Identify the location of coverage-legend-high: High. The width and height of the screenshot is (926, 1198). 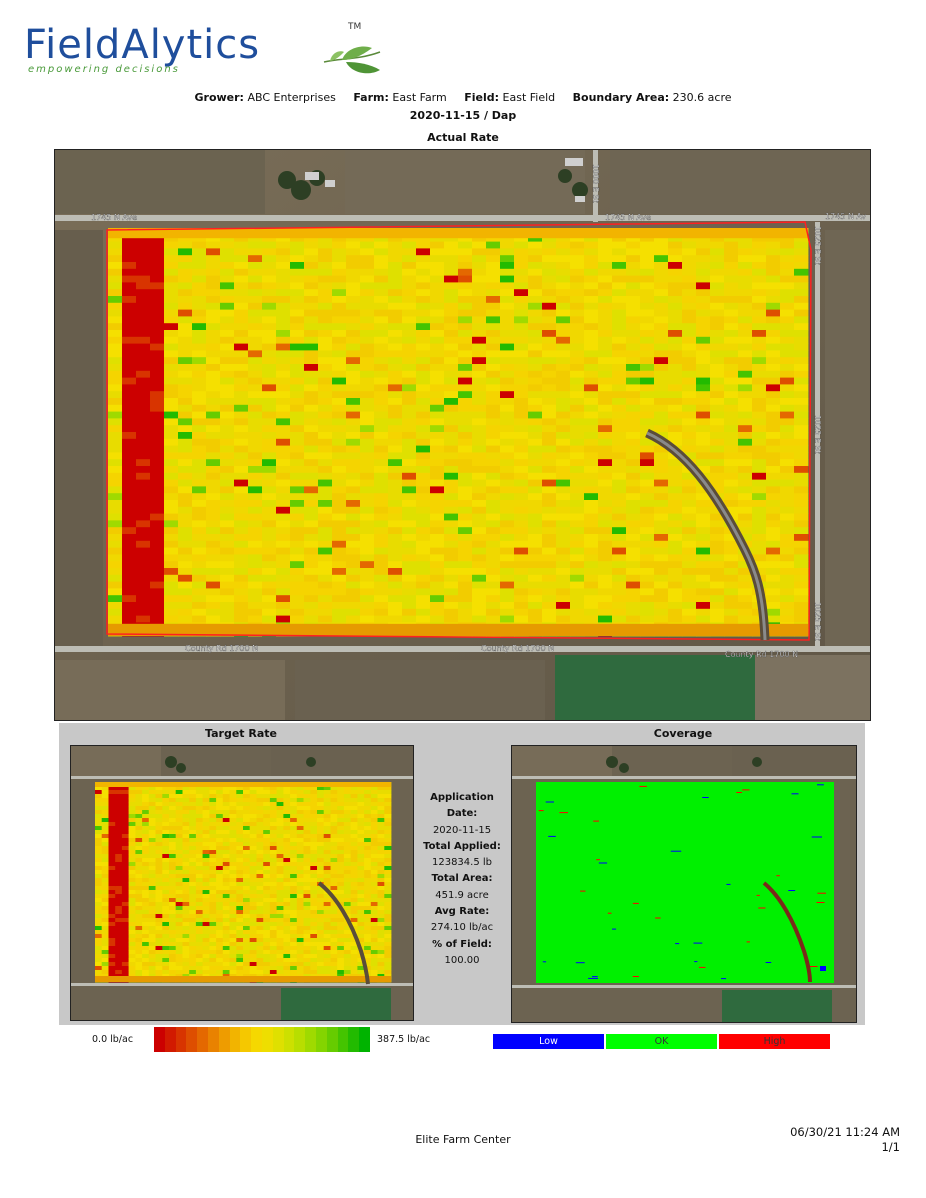
(774, 1041).